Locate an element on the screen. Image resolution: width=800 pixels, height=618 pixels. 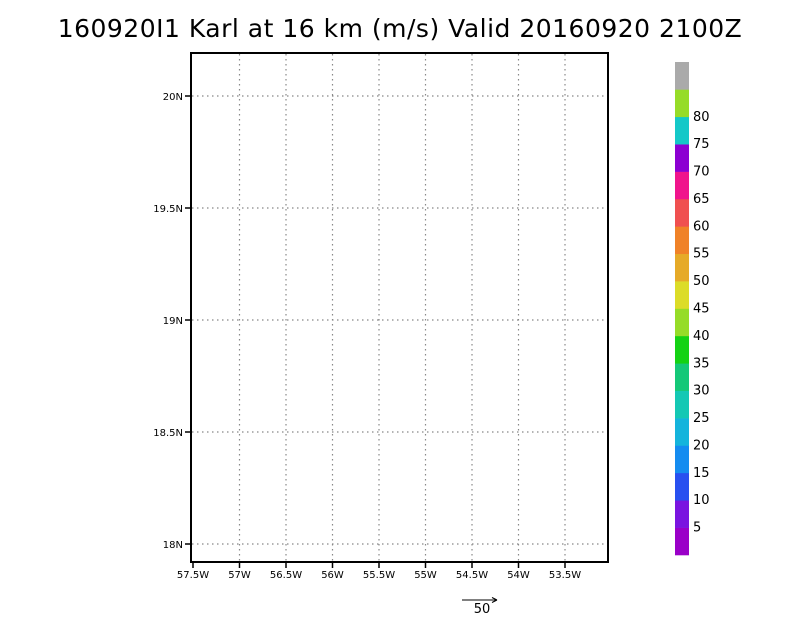
x-tick-label: 56W is located at coordinates (332, 575).